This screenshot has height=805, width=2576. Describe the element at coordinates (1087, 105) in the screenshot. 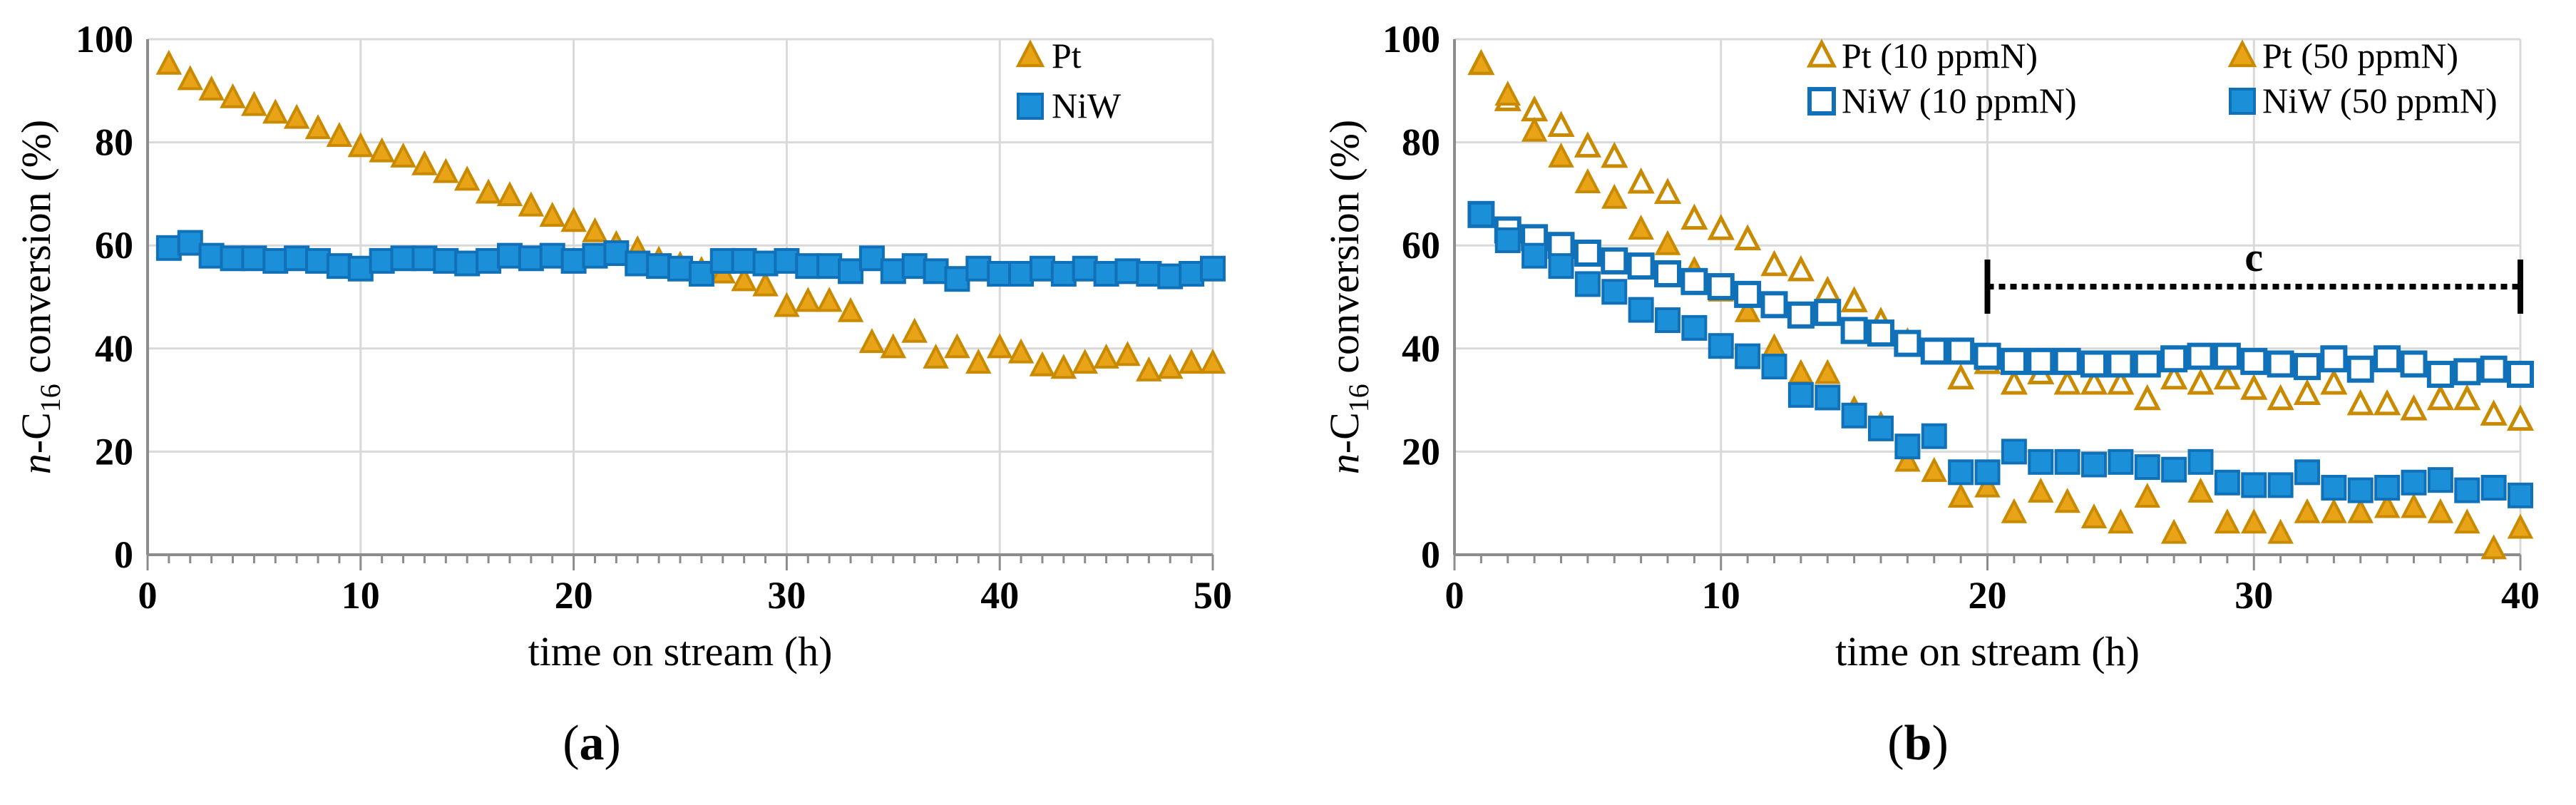

I see `legend-label: NiW` at that location.